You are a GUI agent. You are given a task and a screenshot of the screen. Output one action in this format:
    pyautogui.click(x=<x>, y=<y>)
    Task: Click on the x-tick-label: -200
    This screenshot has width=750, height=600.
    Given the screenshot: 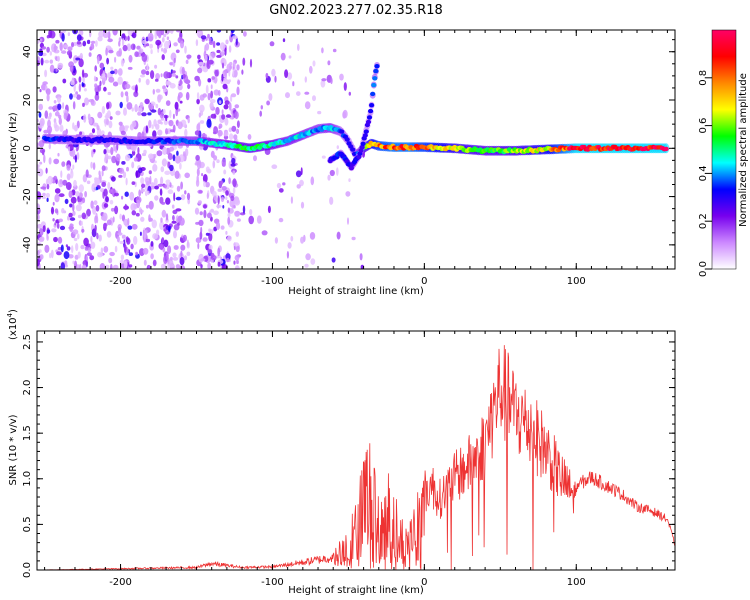 What is the action you would take?
    pyautogui.click(x=120, y=582)
    